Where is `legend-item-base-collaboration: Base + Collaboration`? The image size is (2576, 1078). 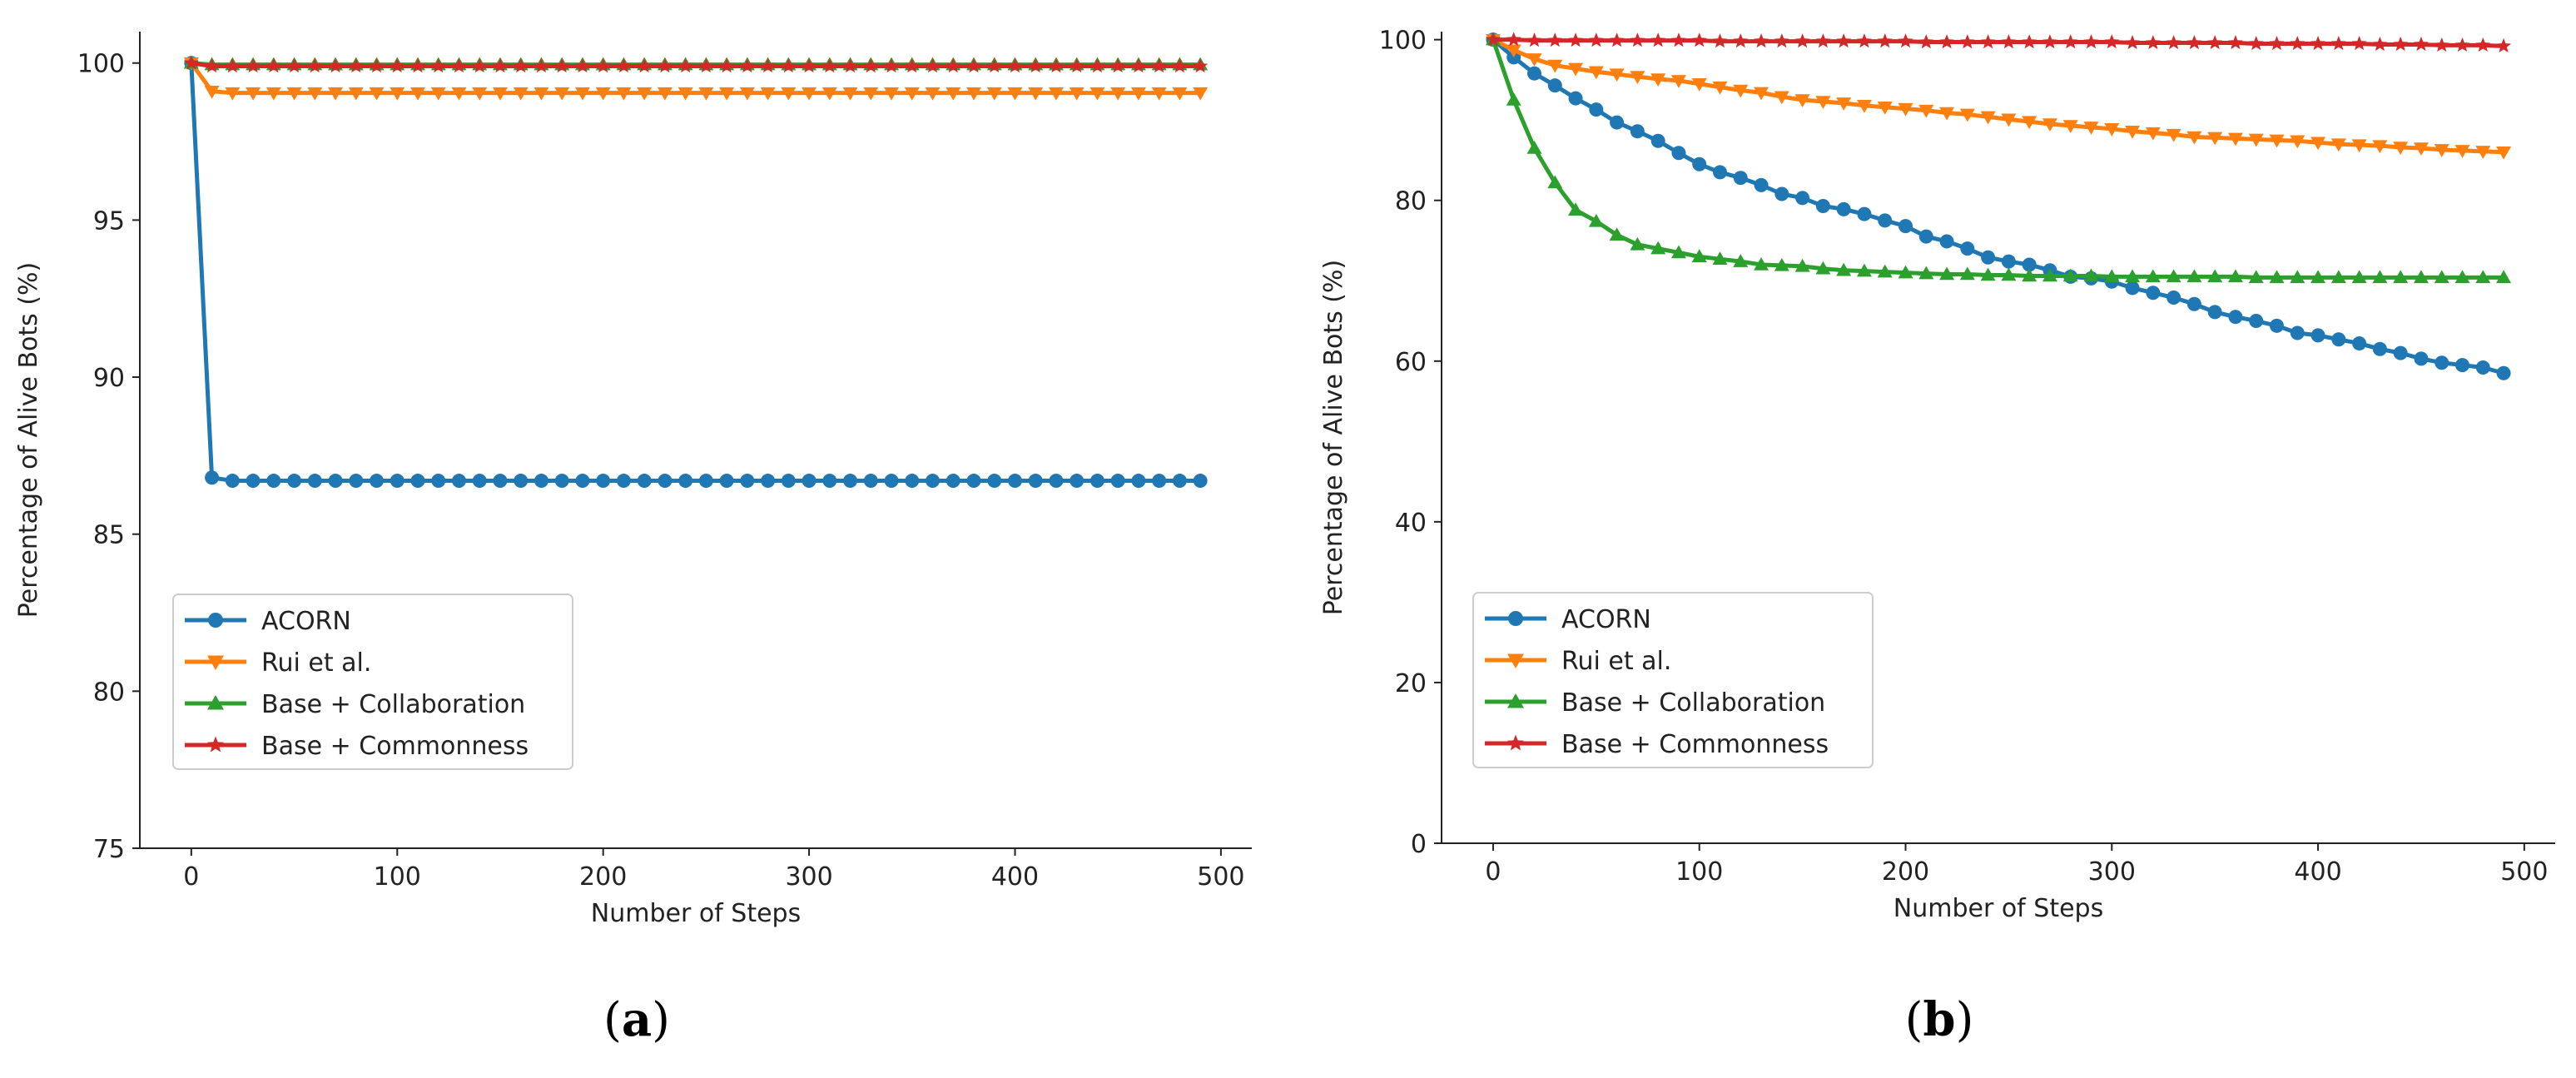
legend-item-base-collaboration: Base + Collaboration is located at coordinates (355, 704).